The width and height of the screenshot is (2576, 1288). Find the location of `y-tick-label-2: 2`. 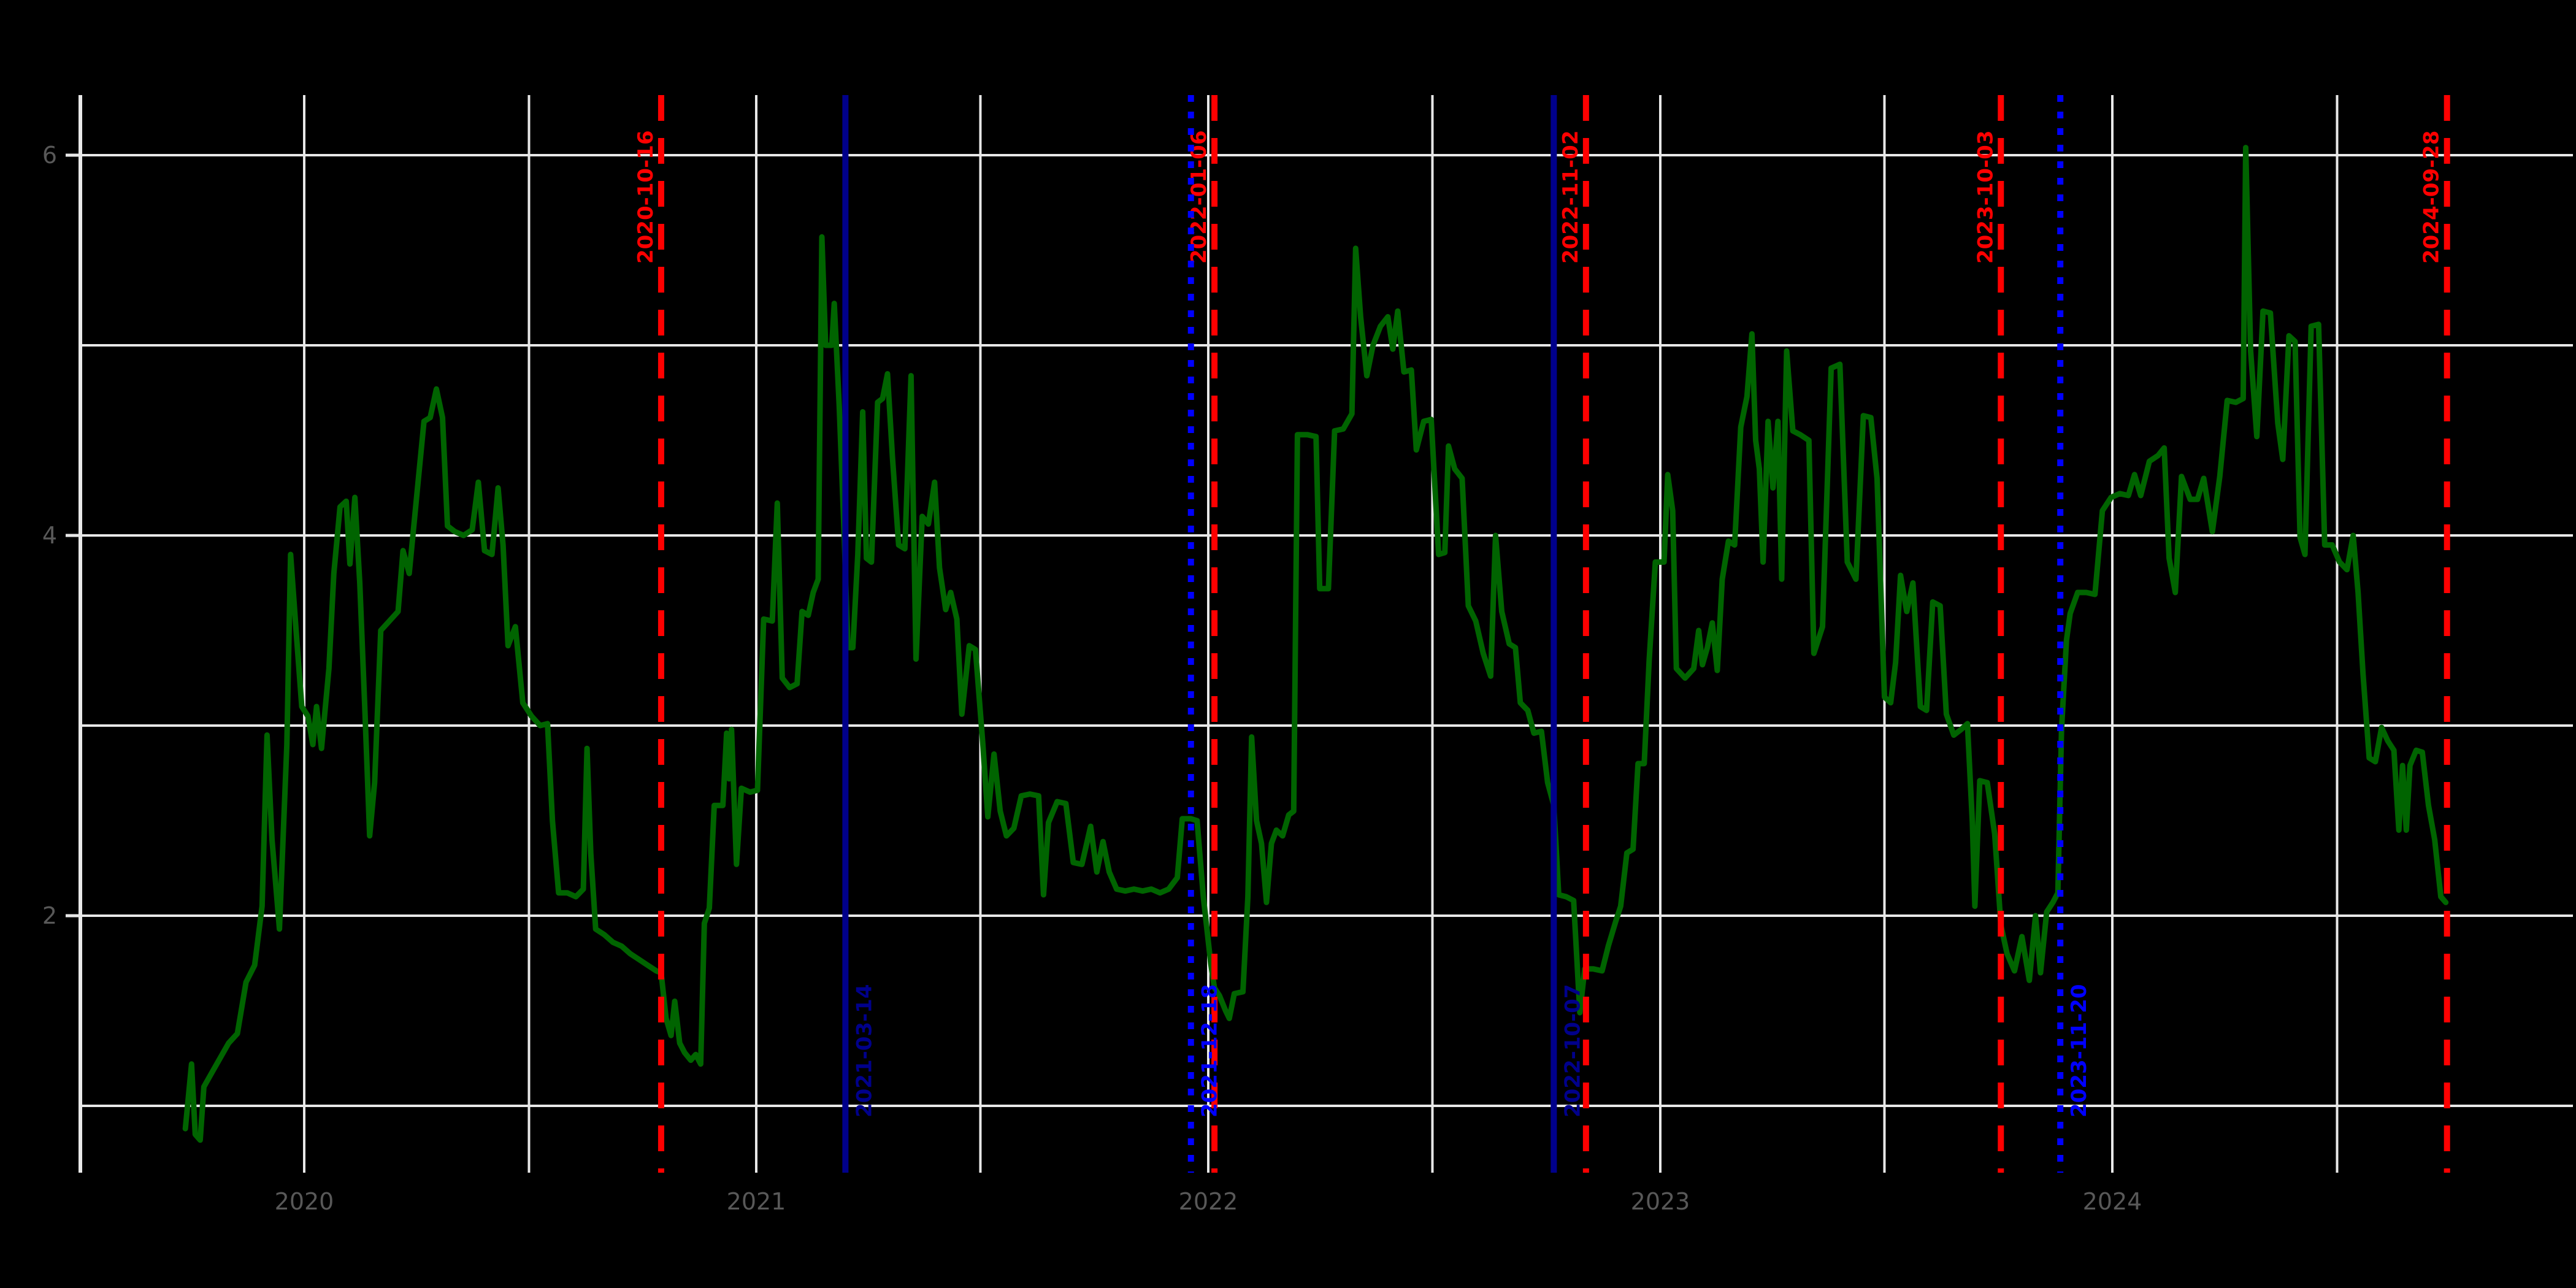

y-tick-label-2: 2 is located at coordinates (49, 915).